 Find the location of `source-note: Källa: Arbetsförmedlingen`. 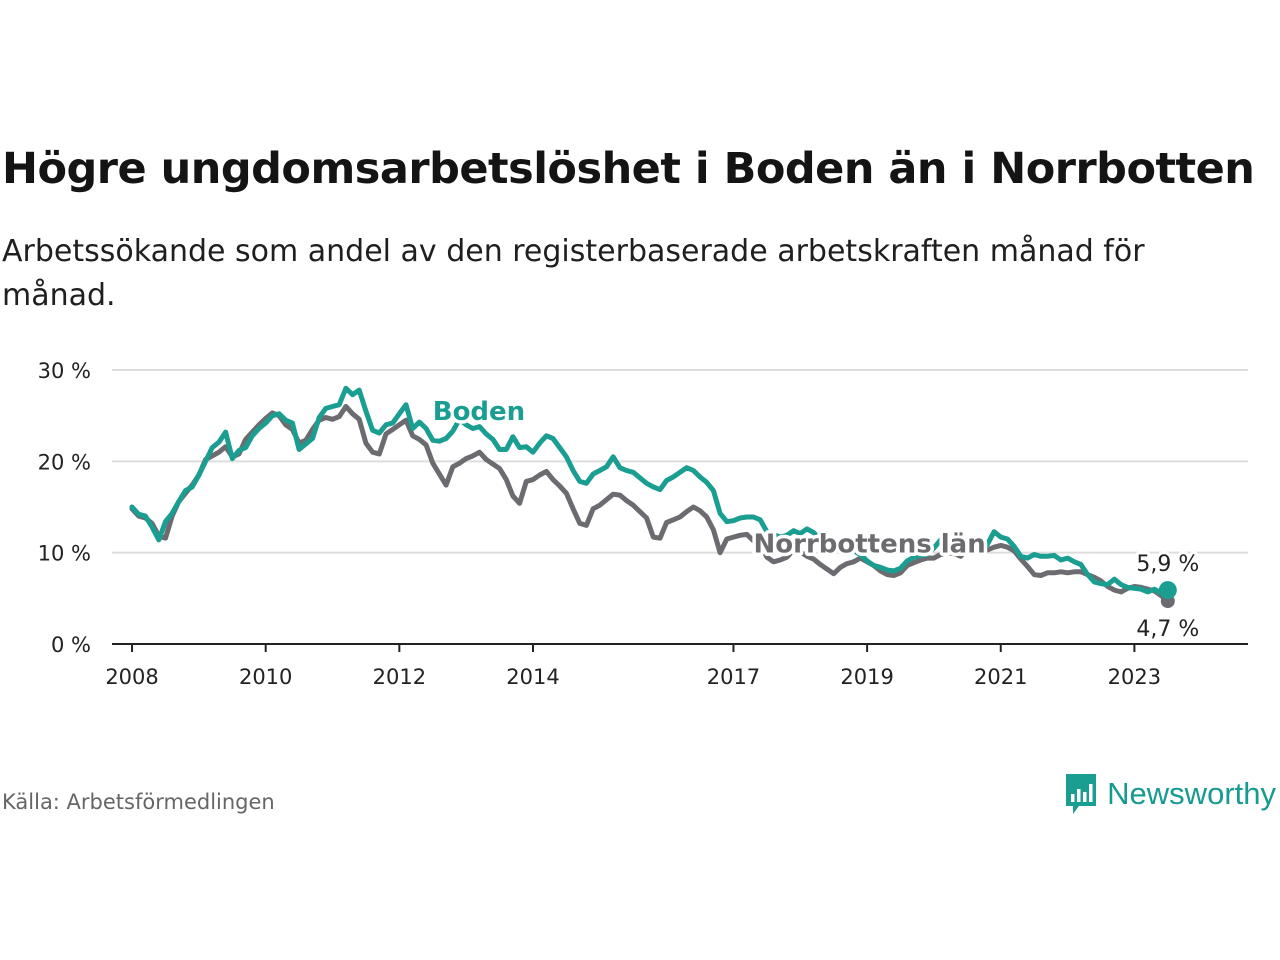

source-note: Källa: Arbetsförmedlingen is located at coordinates (138, 802).